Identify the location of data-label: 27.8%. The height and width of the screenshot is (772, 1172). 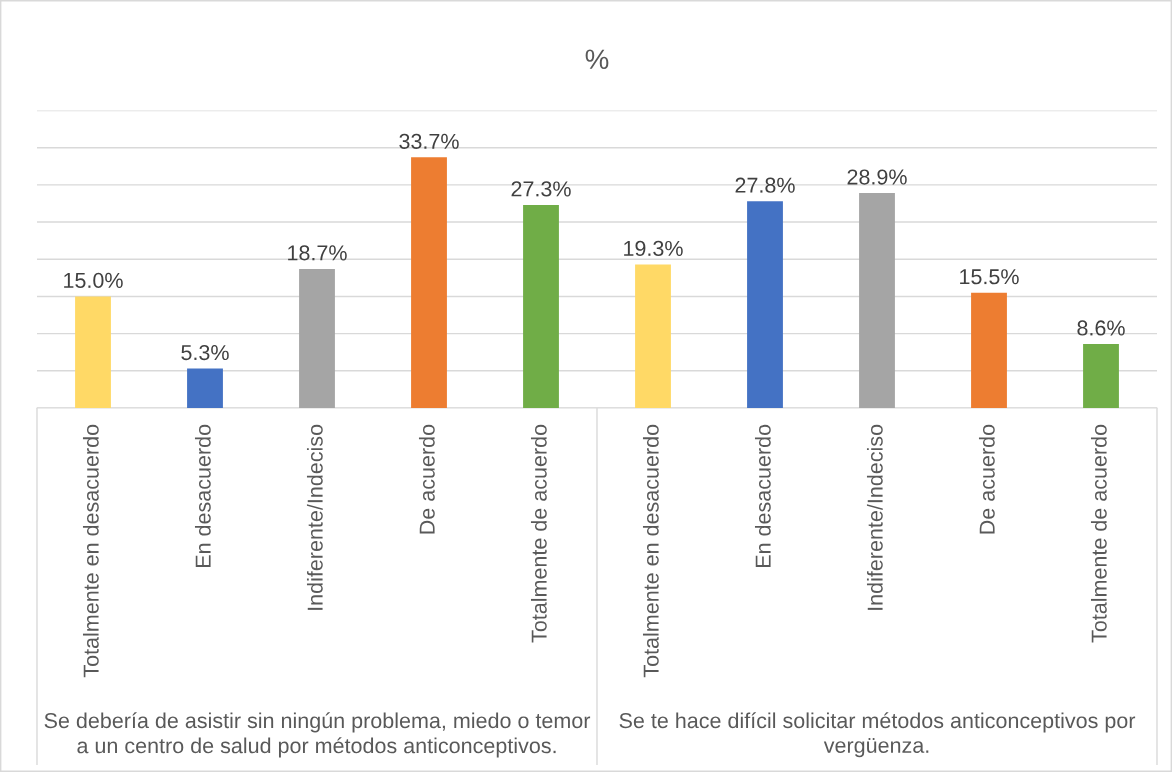
(765, 185).